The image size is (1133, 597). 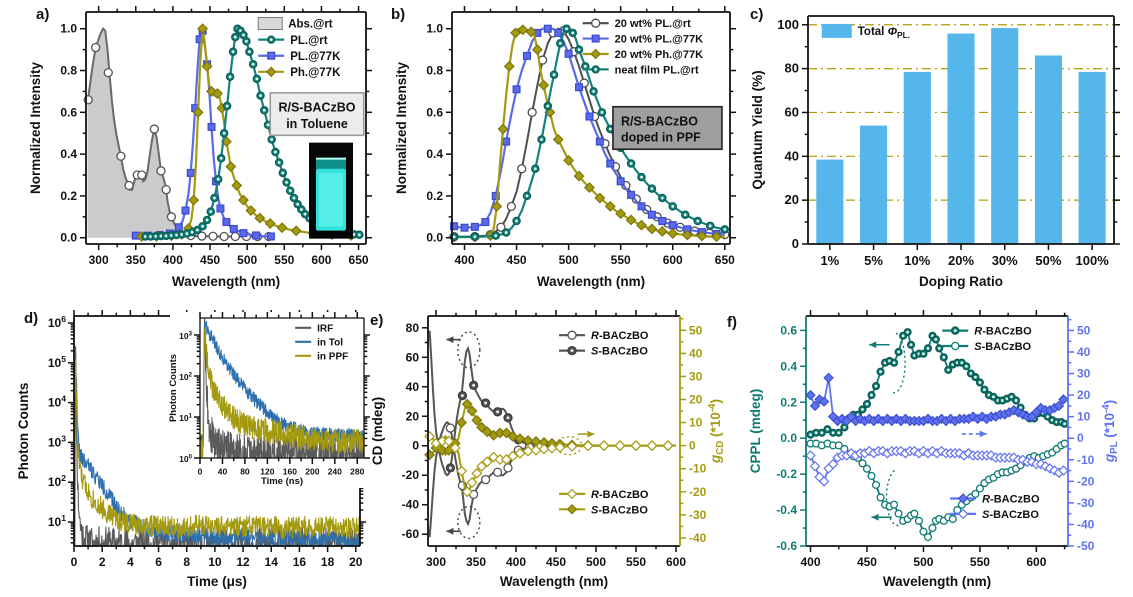 What do you see at coordinates (873, 260) in the screenshot?
I see `svg-text: 5%` at bounding box center [873, 260].